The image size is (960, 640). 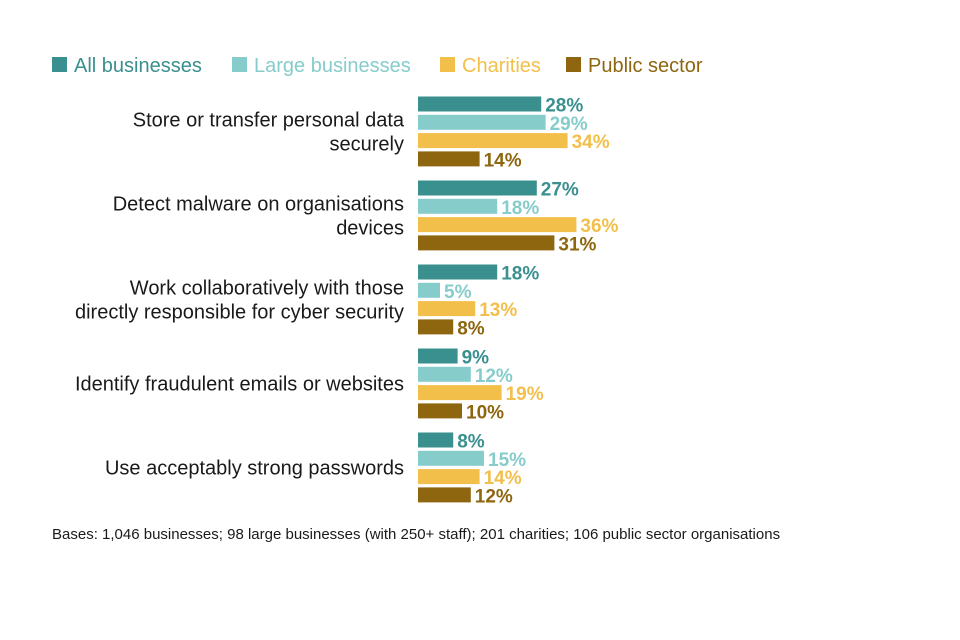 I want to click on data-label-1-3: 31%, so click(x=577, y=244).